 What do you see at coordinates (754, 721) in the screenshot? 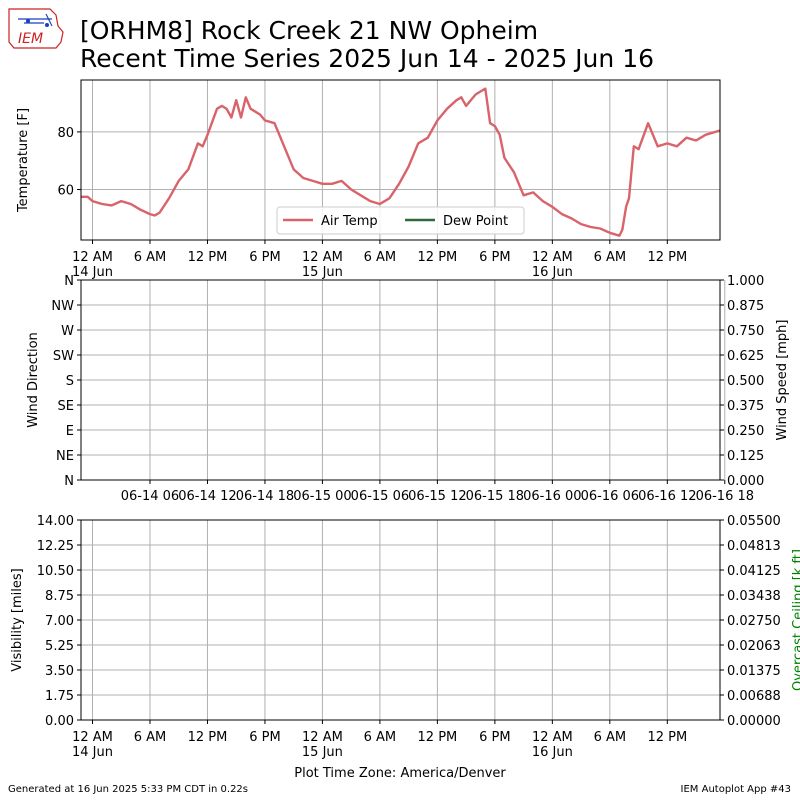
I see `vis-y2-tick-label: 0.00000` at bounding box center [754, 721].